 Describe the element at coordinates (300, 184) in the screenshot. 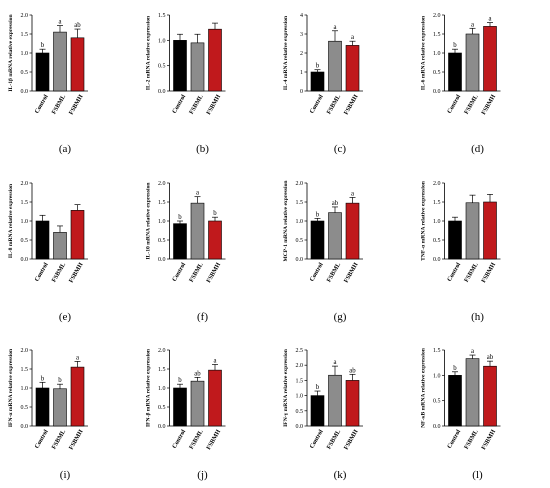

I see `panel-7-y-tick-label: 2.0` at that location.